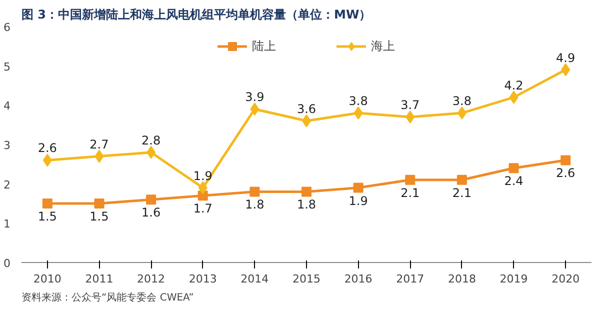  What do you see at coordinates (151, 140) in the screenshot?
I see `data-label: 2.8` at bounding box center [151, 140].